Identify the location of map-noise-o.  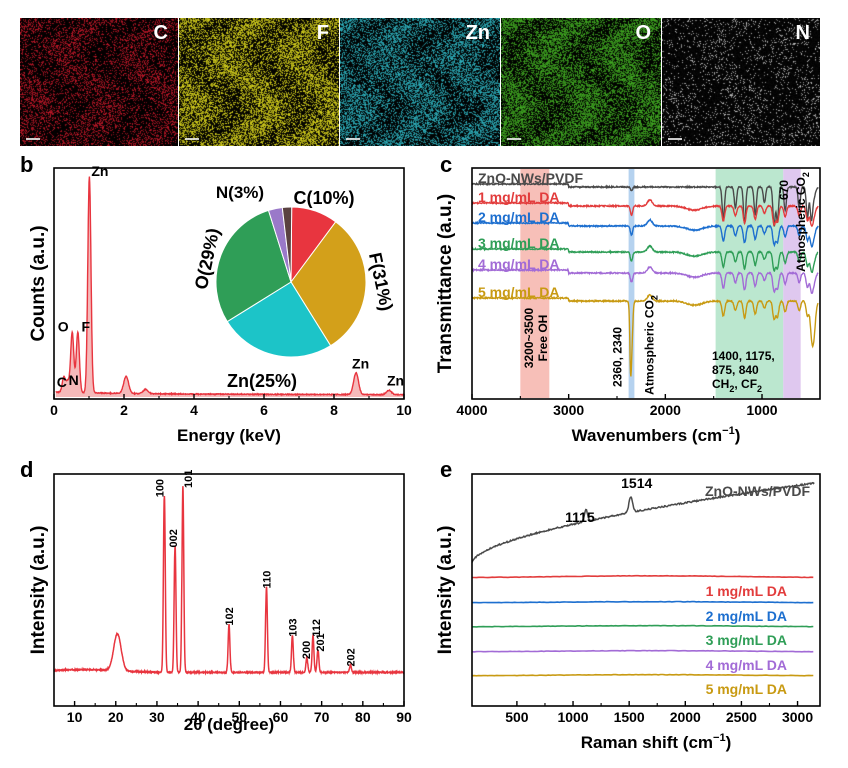
(581, 82).